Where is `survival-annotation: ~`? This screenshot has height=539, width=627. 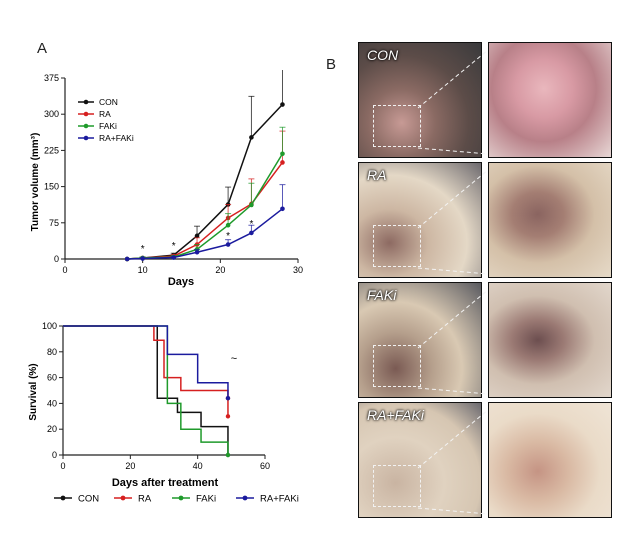
survival-annotation: ~ is located at coordinates (234, 359).